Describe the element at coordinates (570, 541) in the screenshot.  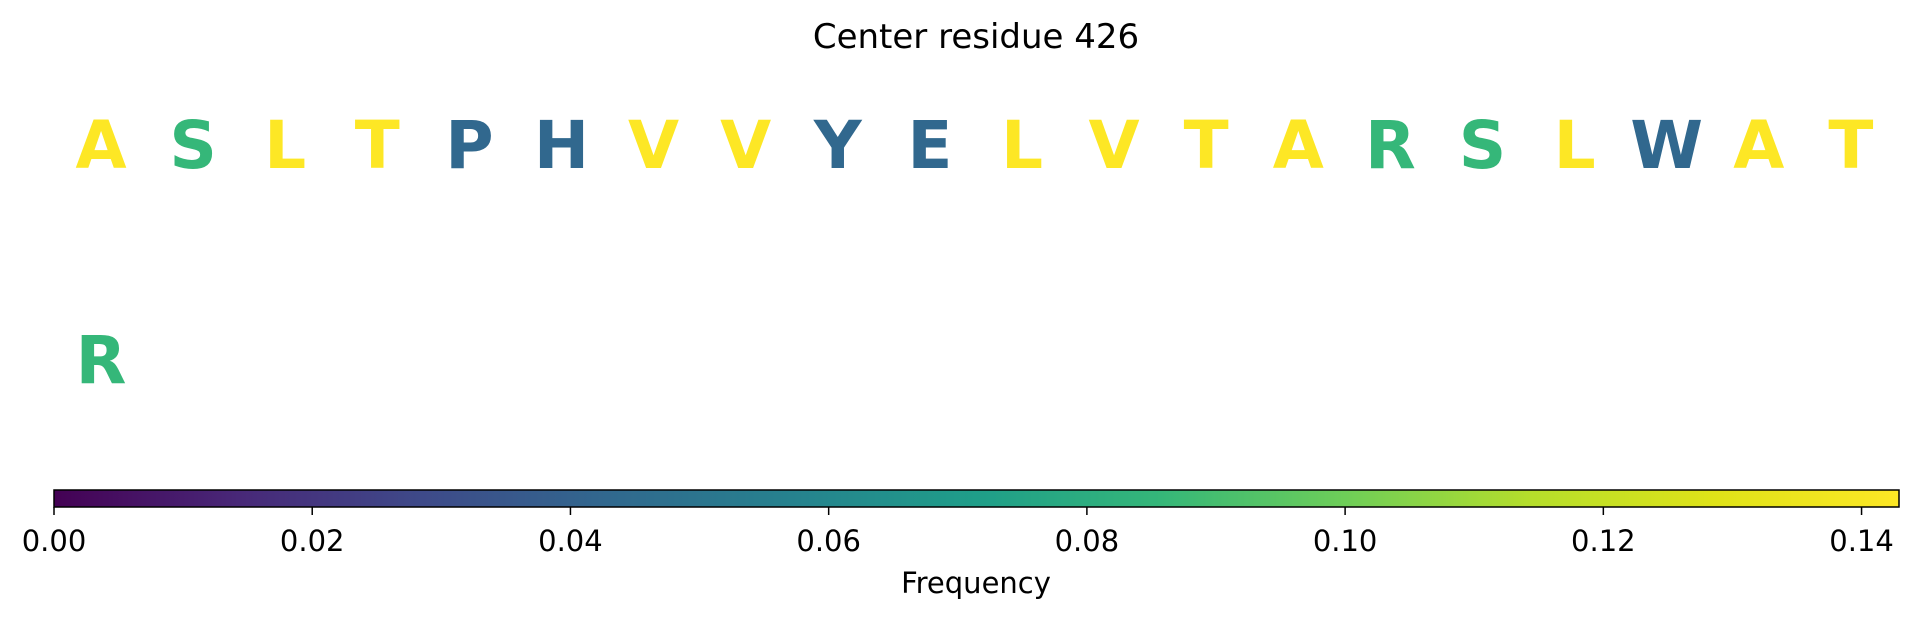
I see `colorbar-tick-label: 0.04` at that location.